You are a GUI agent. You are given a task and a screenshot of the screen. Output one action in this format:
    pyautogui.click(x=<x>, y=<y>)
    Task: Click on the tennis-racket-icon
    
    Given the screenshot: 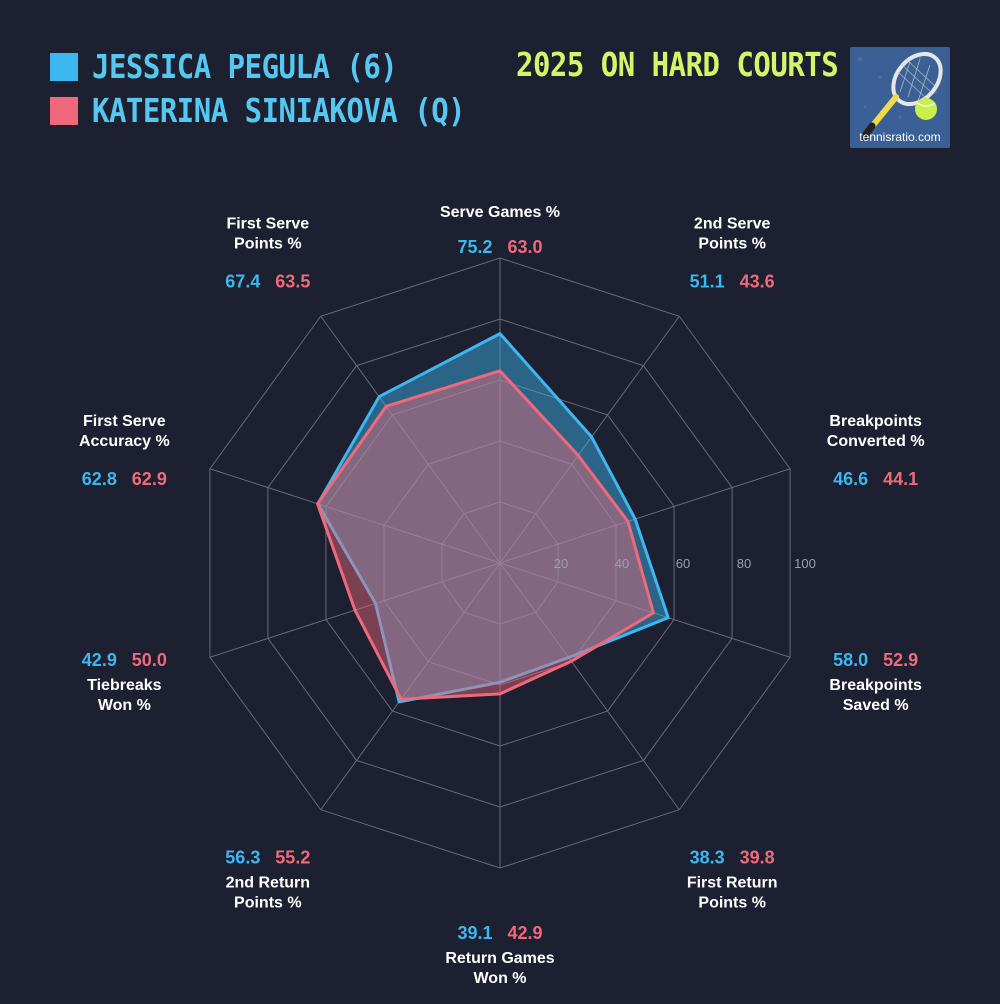 What is the action you would take?
    pyautogui.click(x=900, y=97)
    